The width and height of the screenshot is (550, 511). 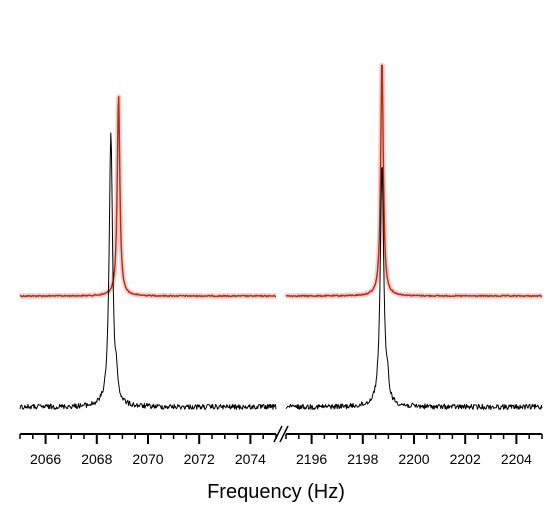 What do you see at coordinates (276, 492) in the screenshot?
I see `x-axis-title: Frequency (Hz)` at bounding box center [276, 492].